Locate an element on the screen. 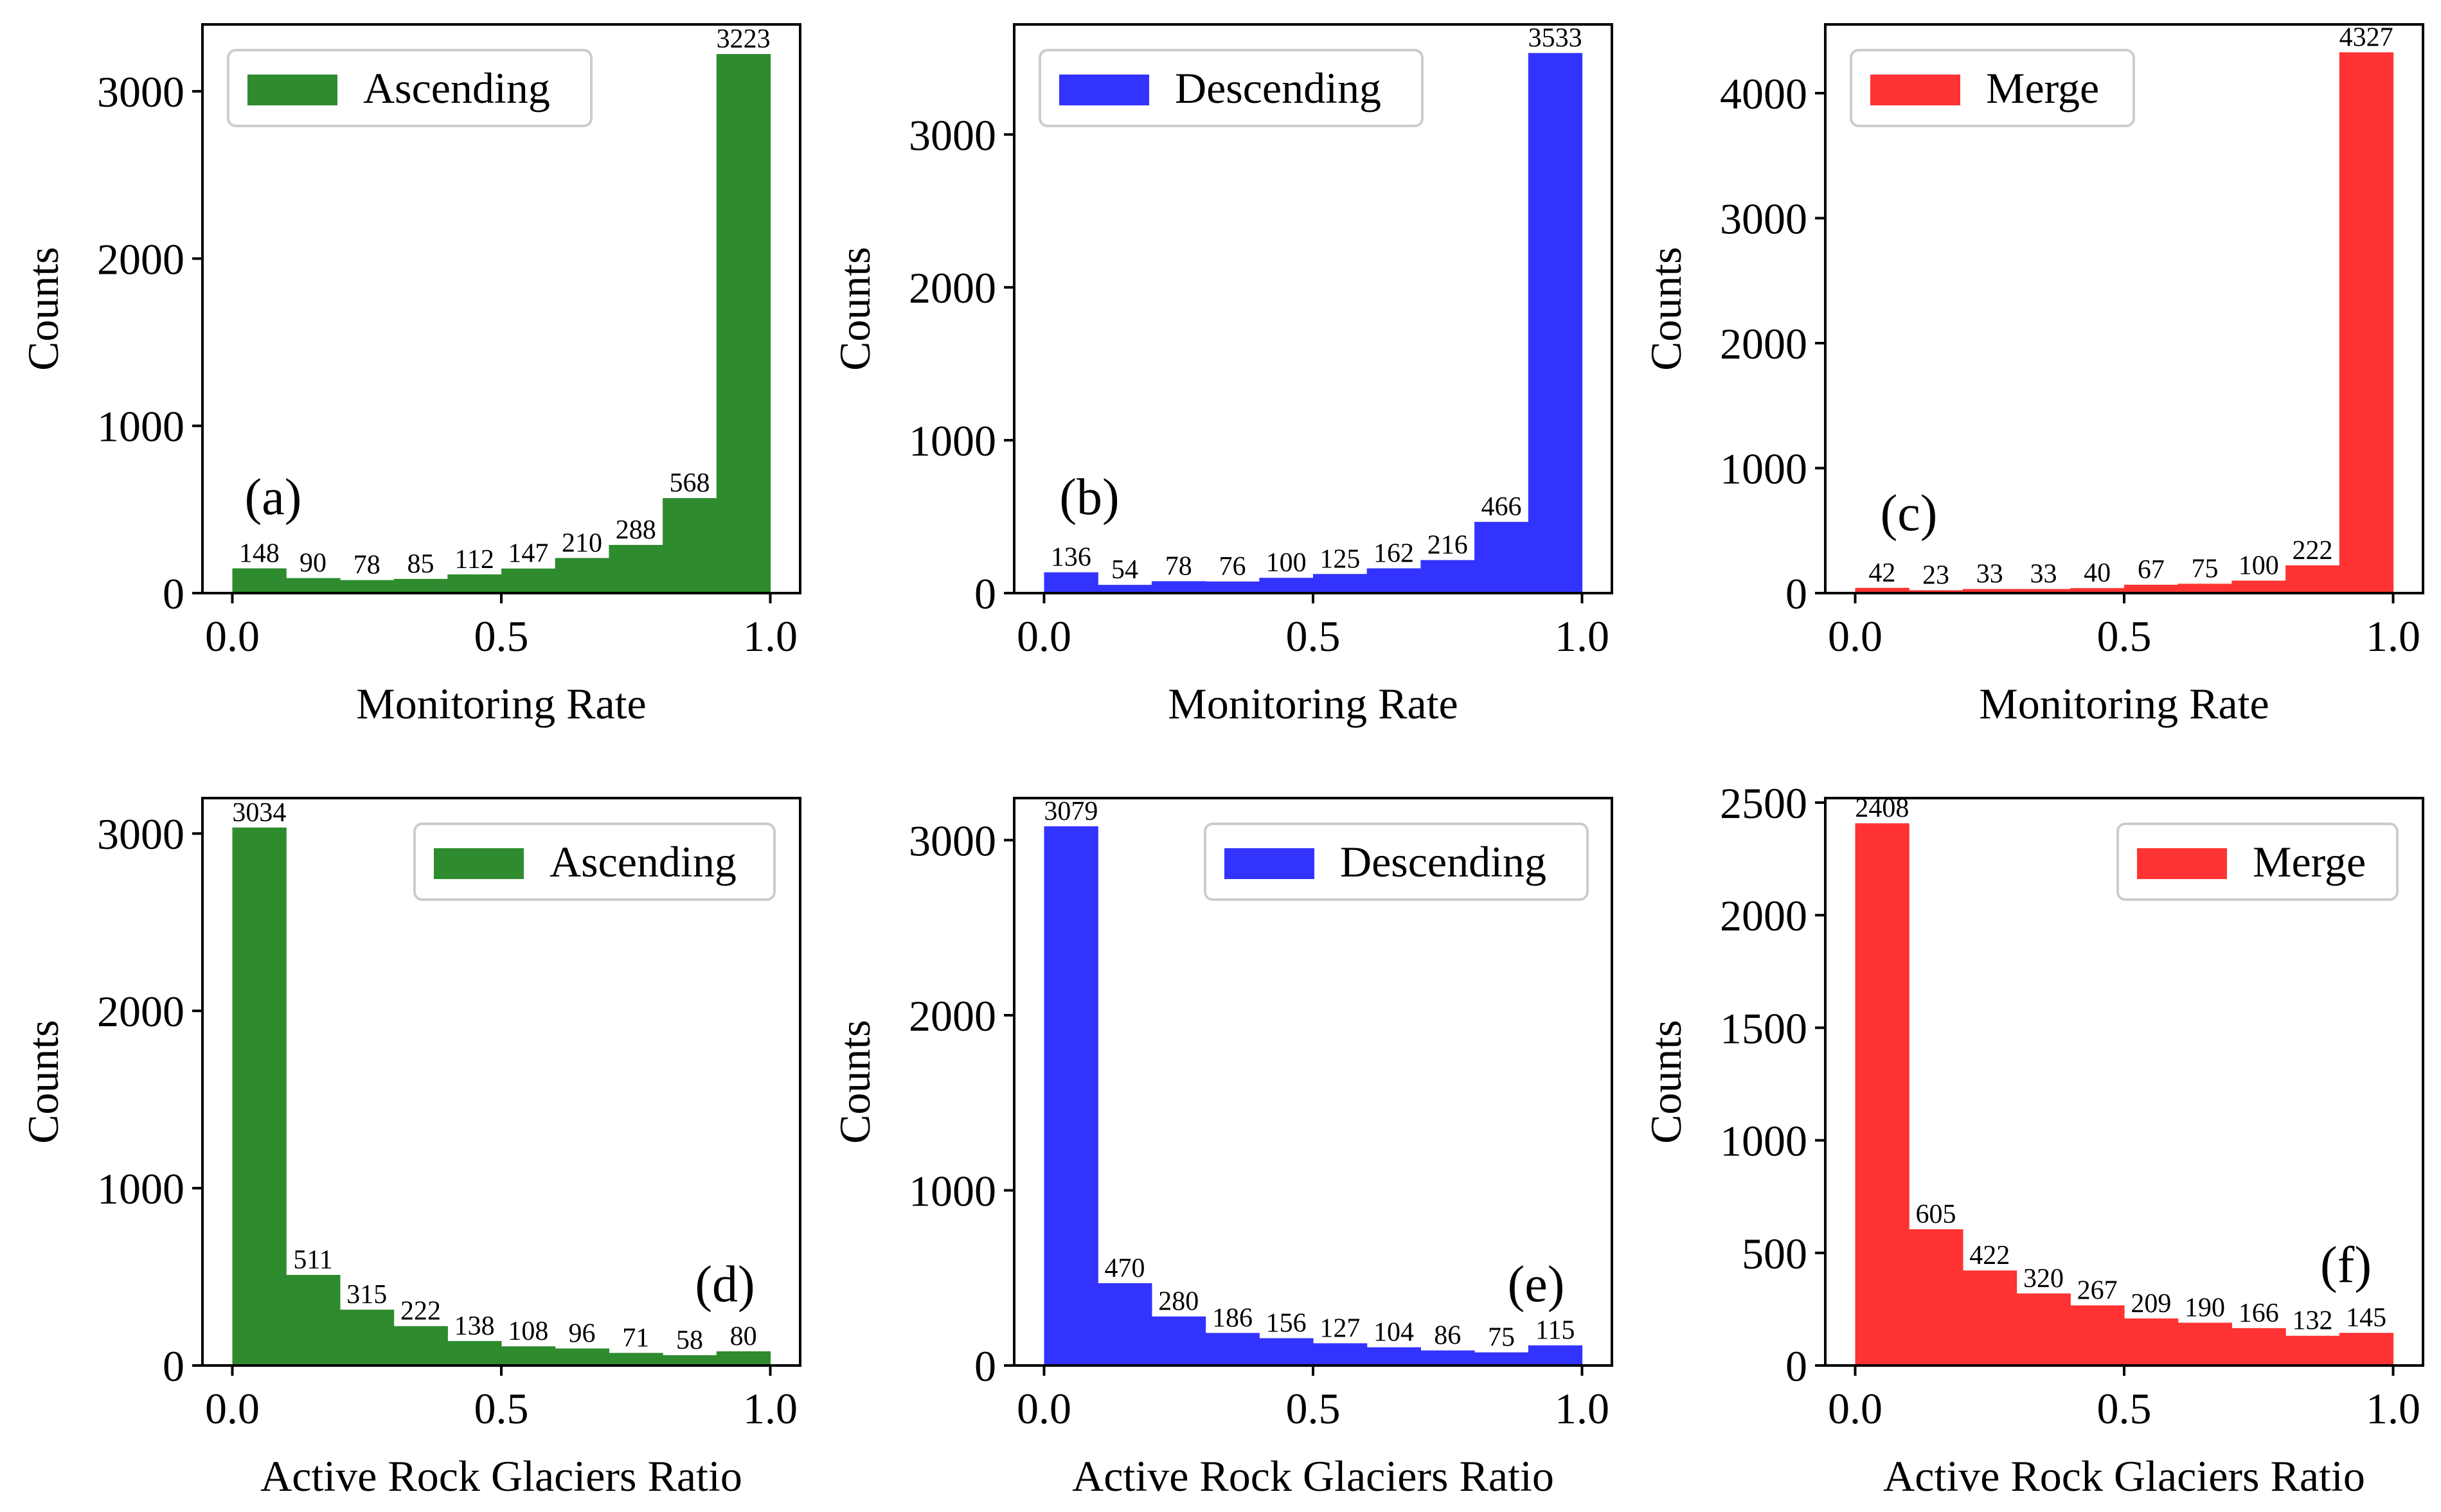 The image size is (2441, 1512). x-axis-label: Monitoring Rate is located at coordinates (1313, 703).